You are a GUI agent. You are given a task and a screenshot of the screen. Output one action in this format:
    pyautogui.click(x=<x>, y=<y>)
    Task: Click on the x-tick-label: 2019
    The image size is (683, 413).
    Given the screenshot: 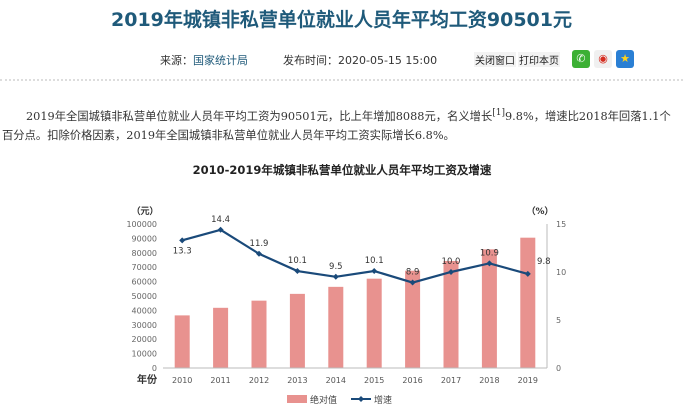 What is the action you would take?
    pyautogui.click(x=528, y=380)
    